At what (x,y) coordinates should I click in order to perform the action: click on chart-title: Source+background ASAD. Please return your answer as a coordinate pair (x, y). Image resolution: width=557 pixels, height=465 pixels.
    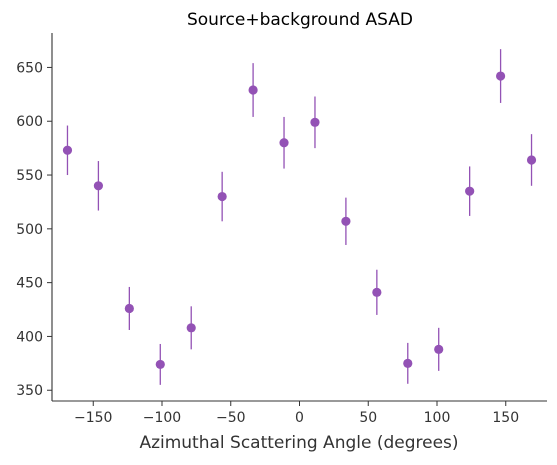
    Looking at the image, I should click on (300, 20).